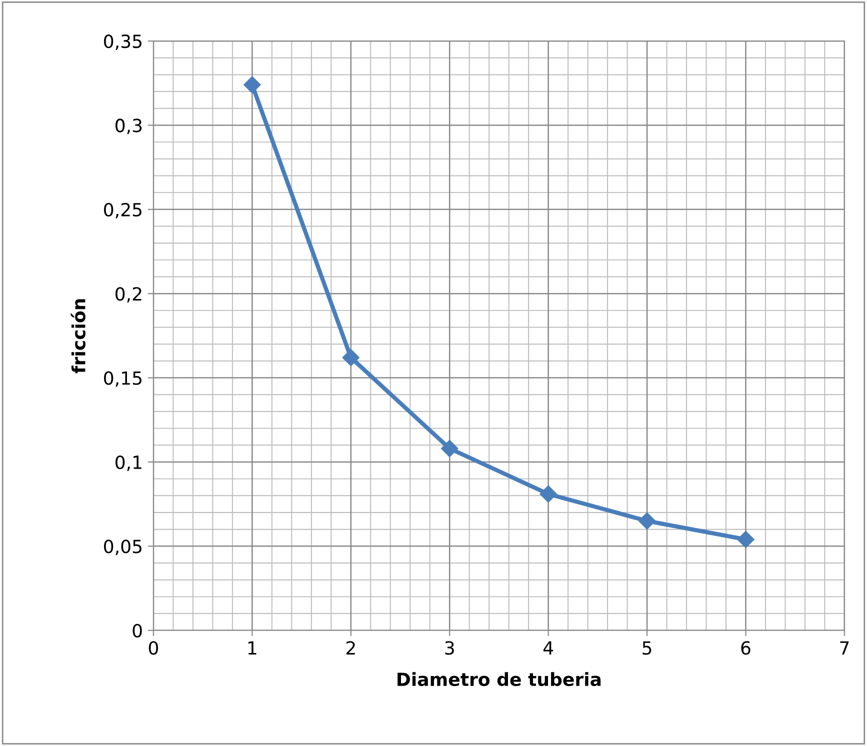 The width and height of the screenshot is (867, 746). What do you see at coordinates (153, 648) in the screenshot?
I see `x-tick-label: 0` at bounding box center [153, 648].